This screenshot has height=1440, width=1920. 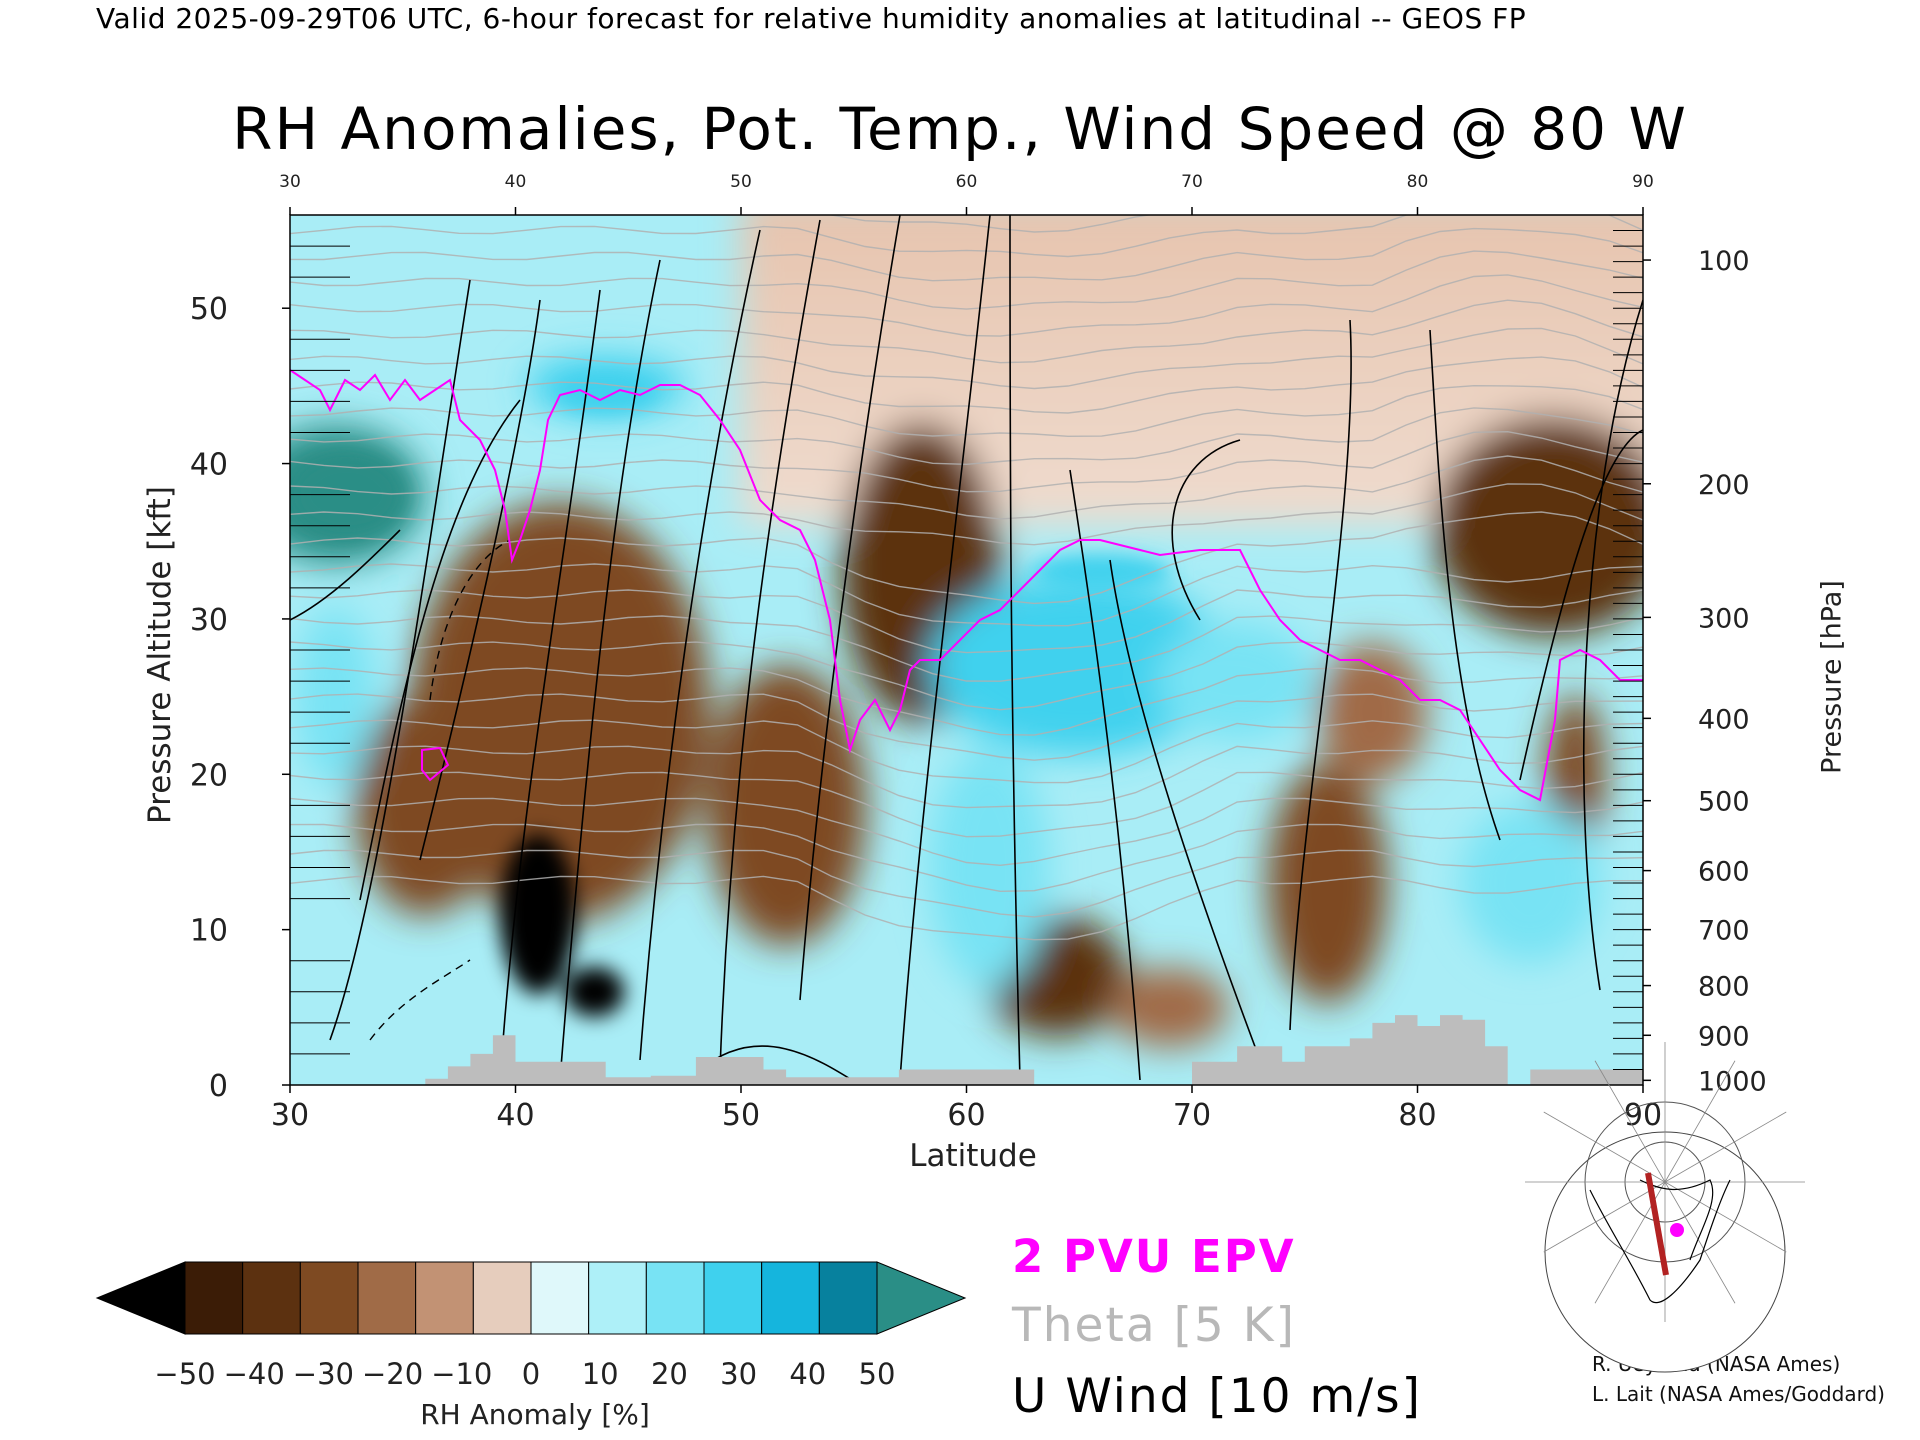 I want to click on y-tick-label: 40, so click(x=209, y=465).